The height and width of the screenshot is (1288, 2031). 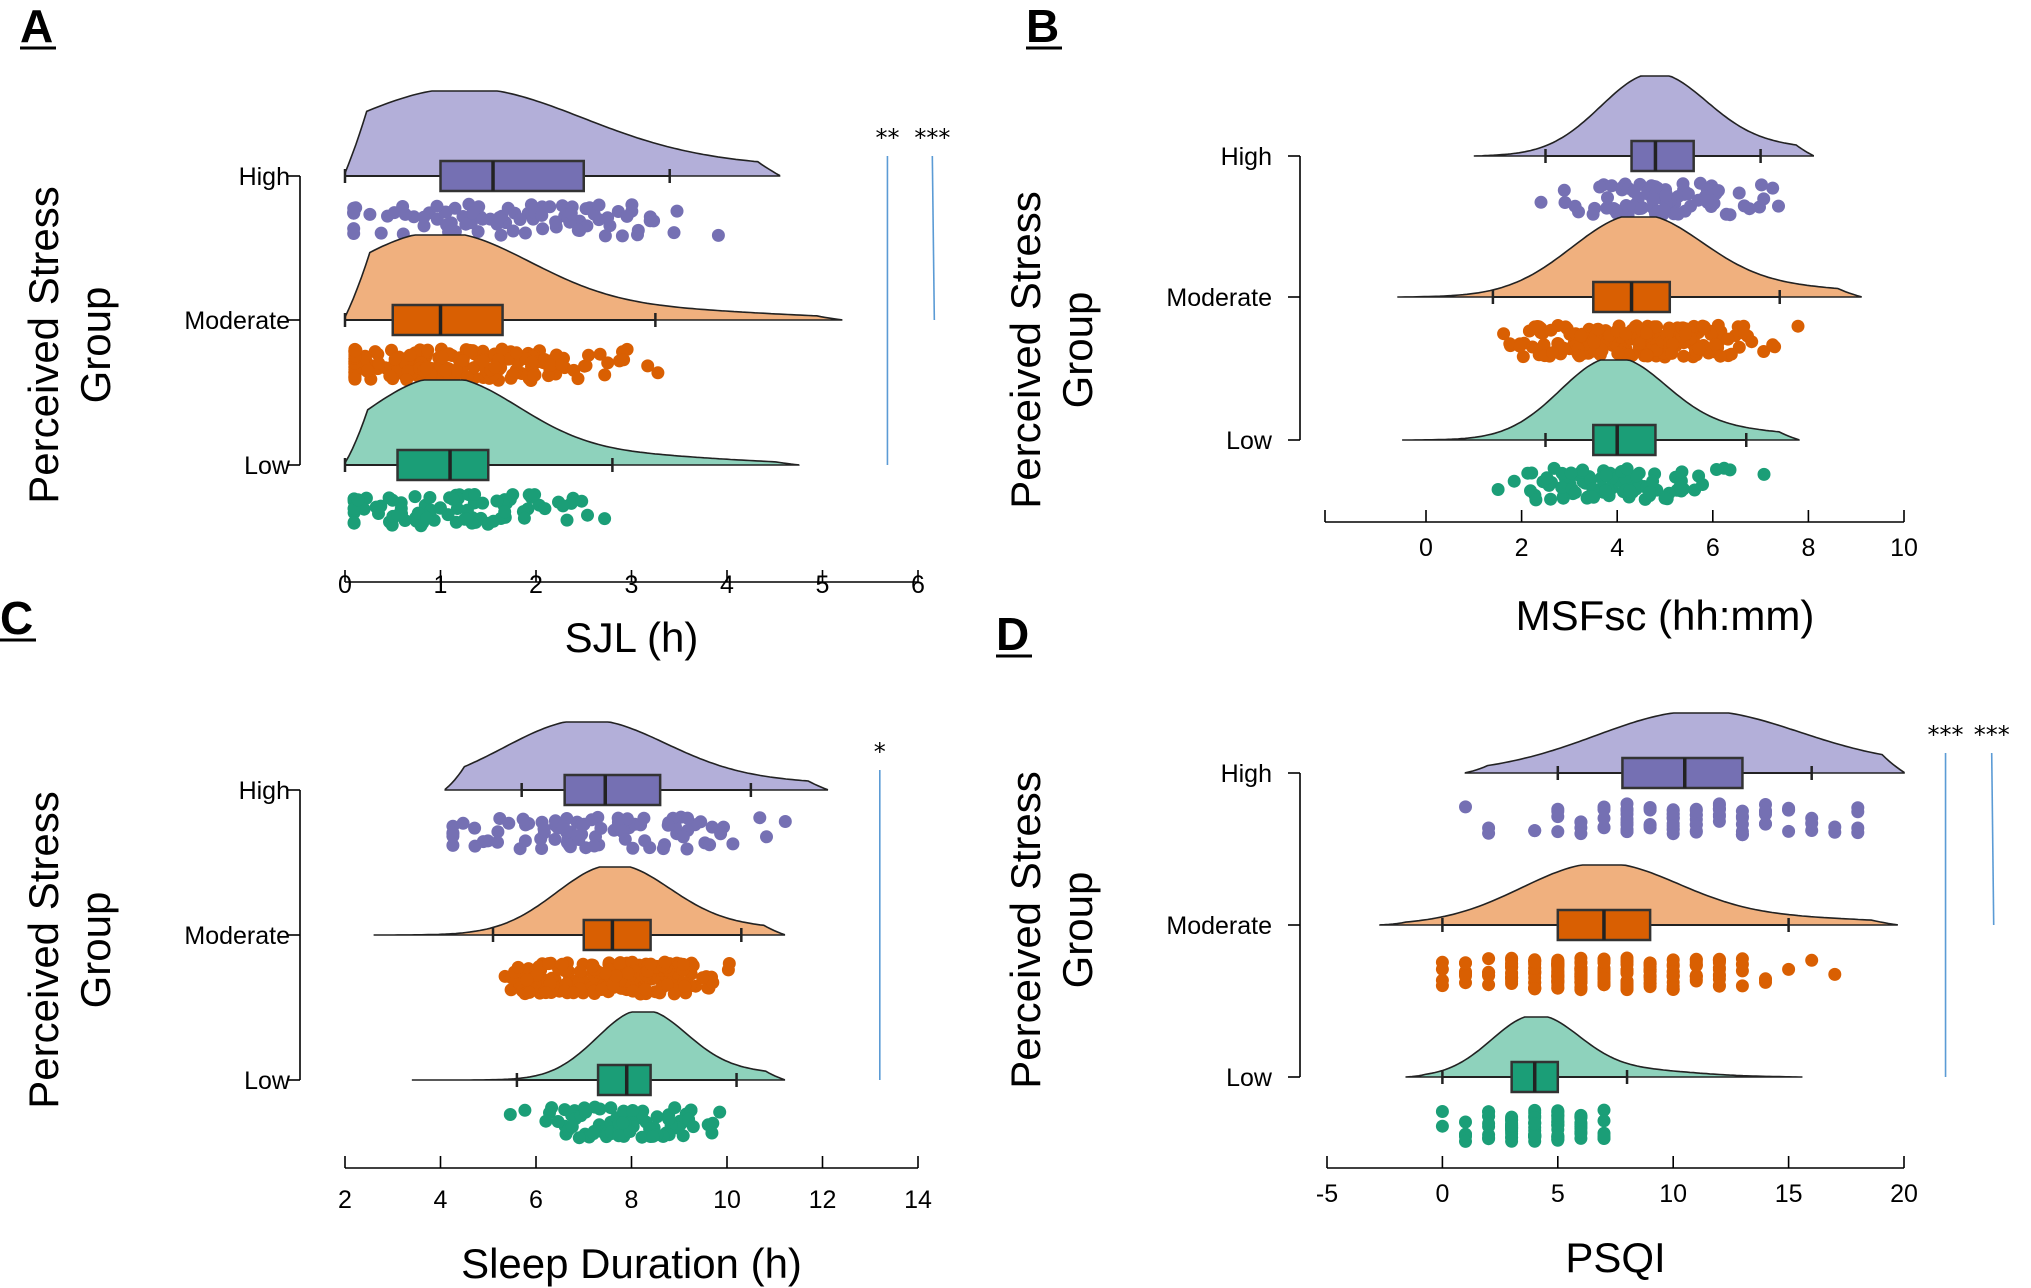 What do you see at coordinates (612, 790) in the screenshot?
I see `box-high` at bounding box center [612, 790].